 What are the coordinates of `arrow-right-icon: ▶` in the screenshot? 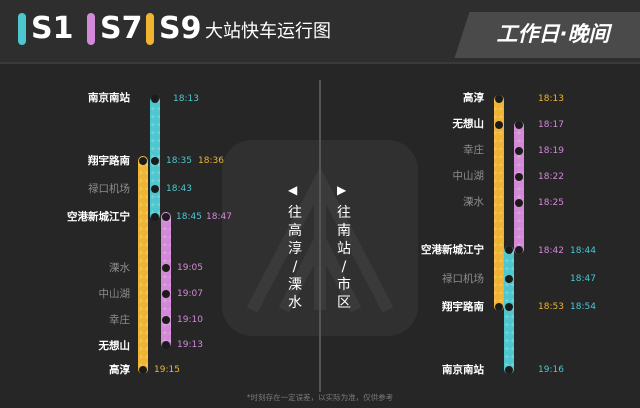 It's located at (342, 190).